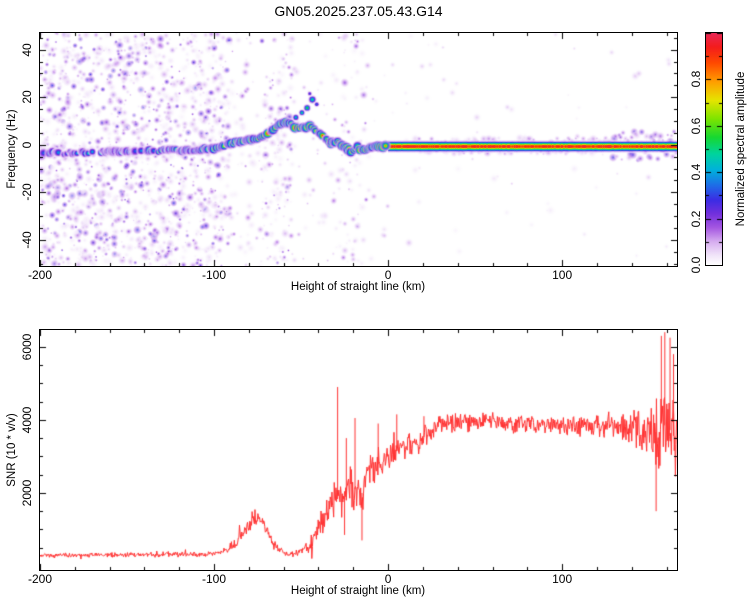 This screenshot has height=600, width=750. What do you see at coordinates (388, 579) in the screenshot?
I see `bottom-x-tick-label: 0` at bounding box center [388, 579].